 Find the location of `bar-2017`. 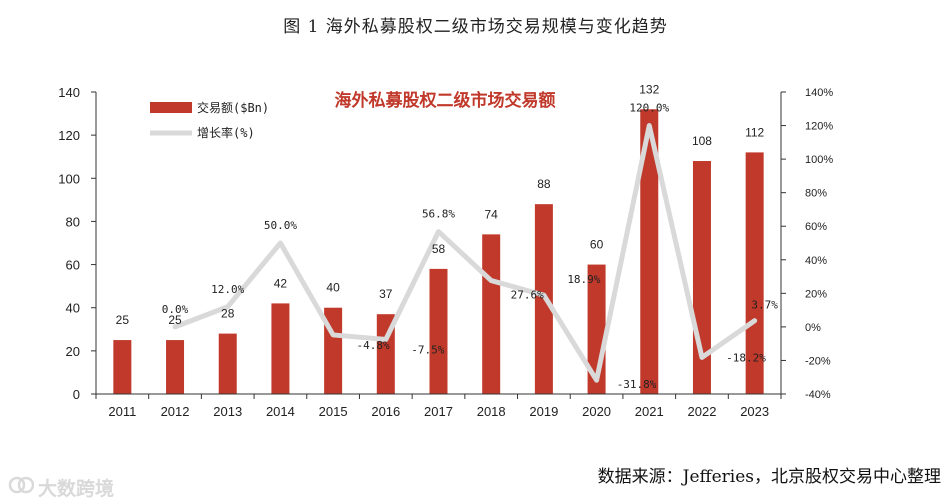

bar-2017 is located at coordinates (438, 331).